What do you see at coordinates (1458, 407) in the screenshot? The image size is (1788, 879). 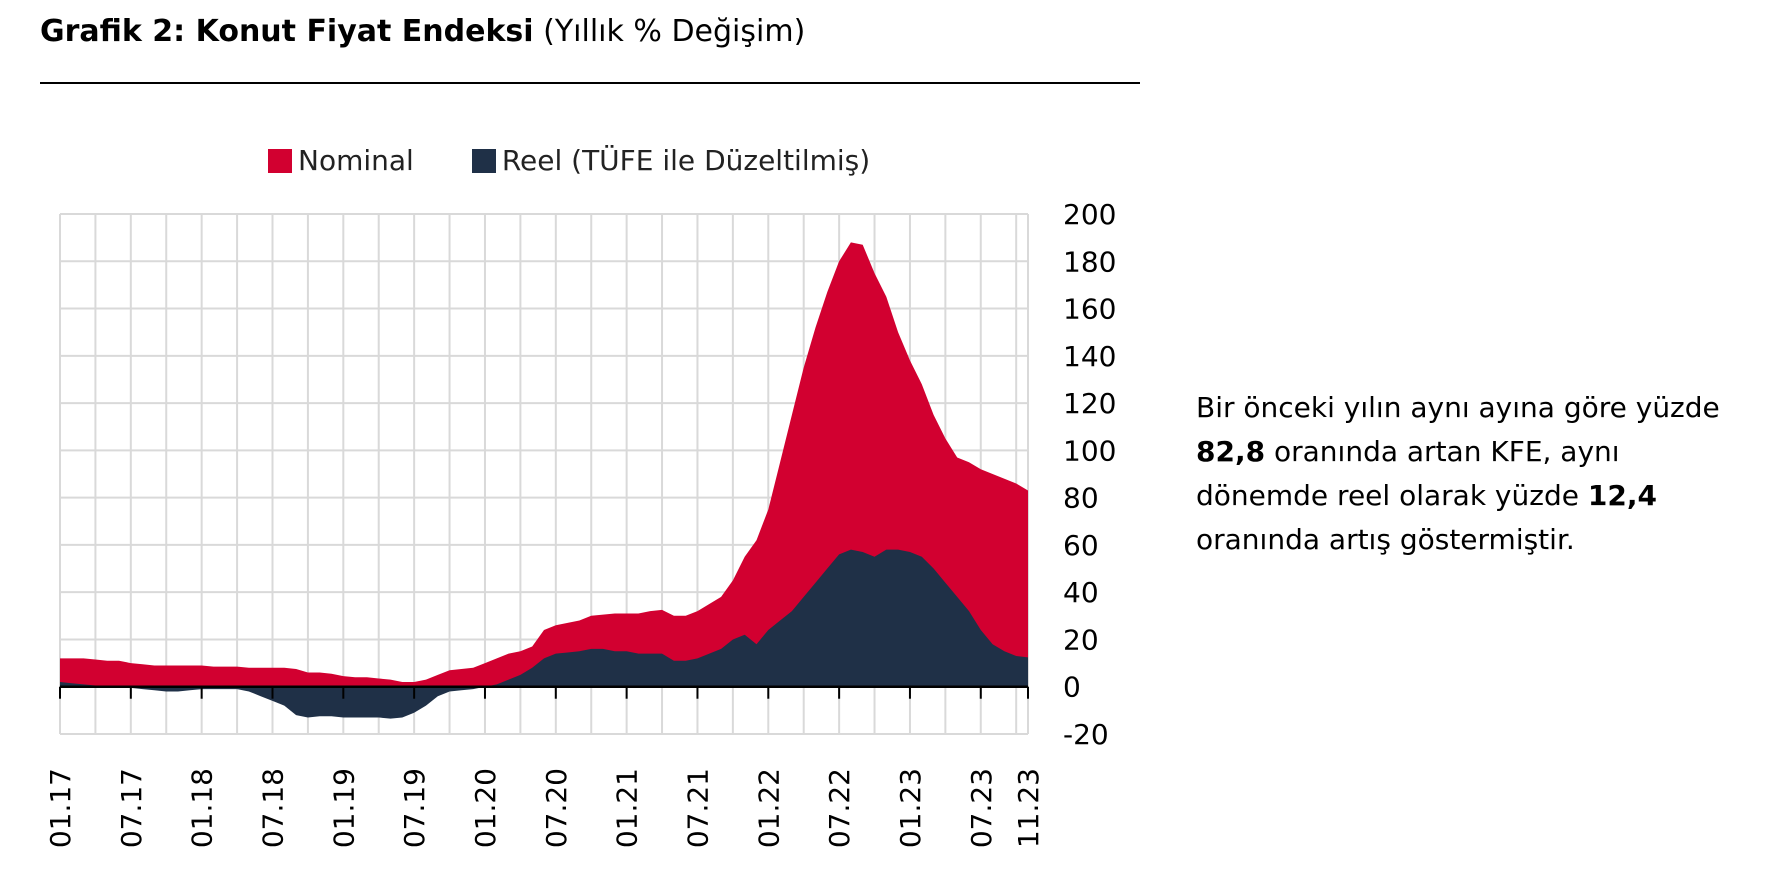 I see `note-line1: Bir önceki yılın aynı ayına göre yüzde` at bounding box center [1458, 407].